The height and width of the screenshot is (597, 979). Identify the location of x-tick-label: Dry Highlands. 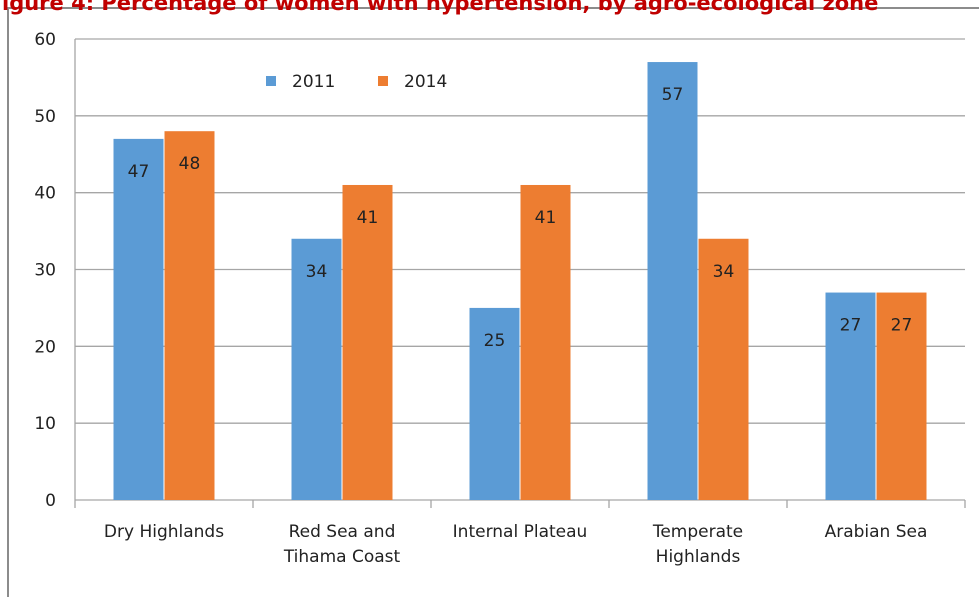
(164, 532).